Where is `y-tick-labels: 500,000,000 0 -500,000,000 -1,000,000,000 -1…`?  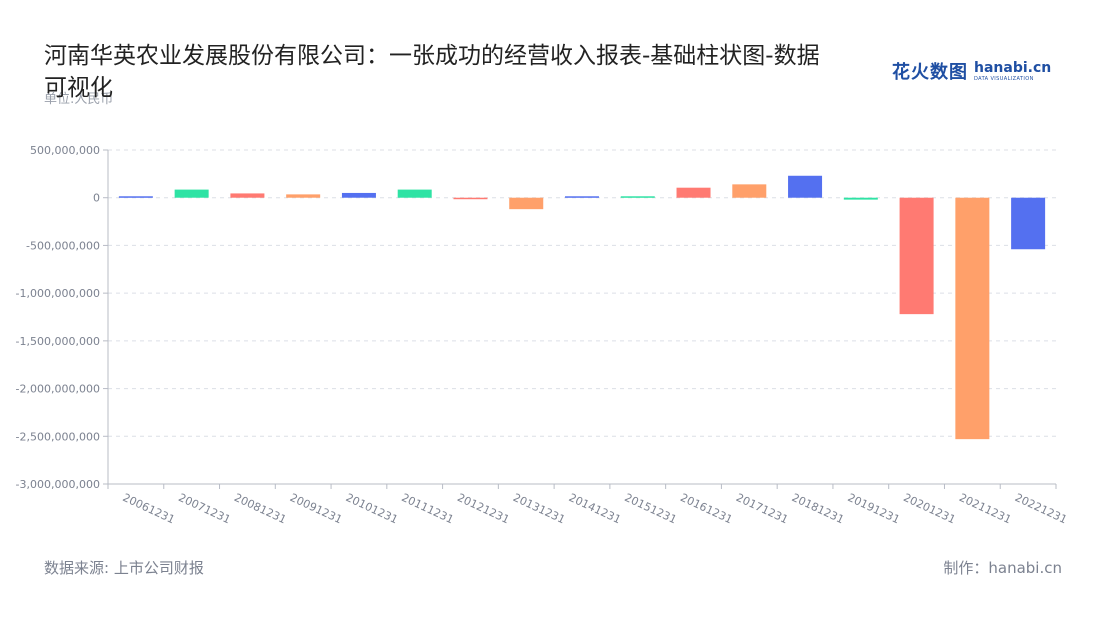
y-tick-labels: 500,000,000 0 -500,000,000 -1,000,000,000 -1… is located at coordinates (58, 317).